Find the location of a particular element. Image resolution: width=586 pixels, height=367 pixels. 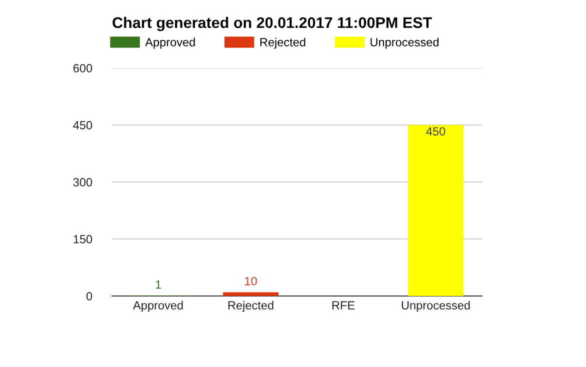

x-tick-label: Unprocessed is located at coordinates (436, 306).